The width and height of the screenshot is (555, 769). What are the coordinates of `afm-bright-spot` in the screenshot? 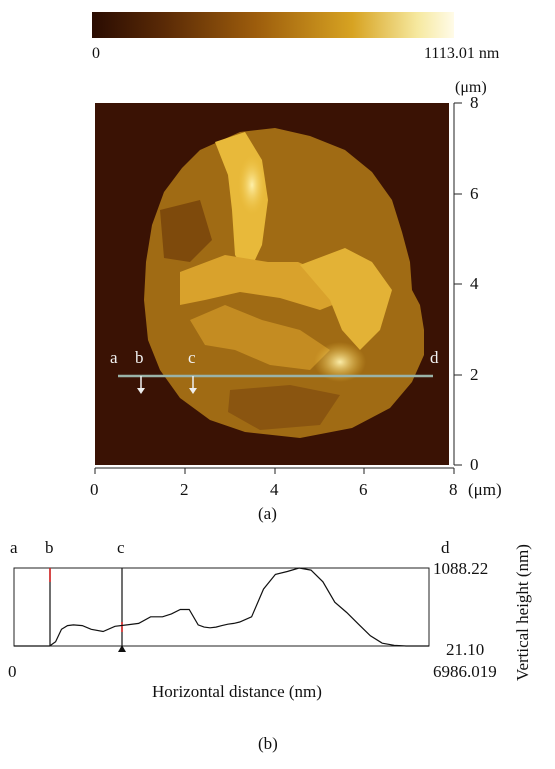 It's located at (340, 362).